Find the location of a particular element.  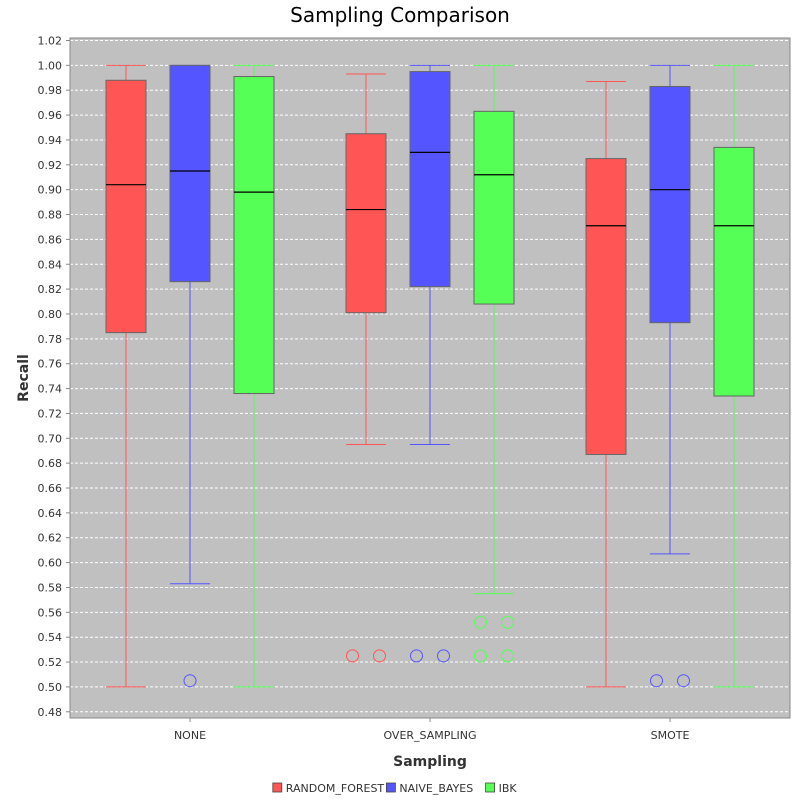

box-naive_bayes-over_sampling is located at coordinates (430, 255).